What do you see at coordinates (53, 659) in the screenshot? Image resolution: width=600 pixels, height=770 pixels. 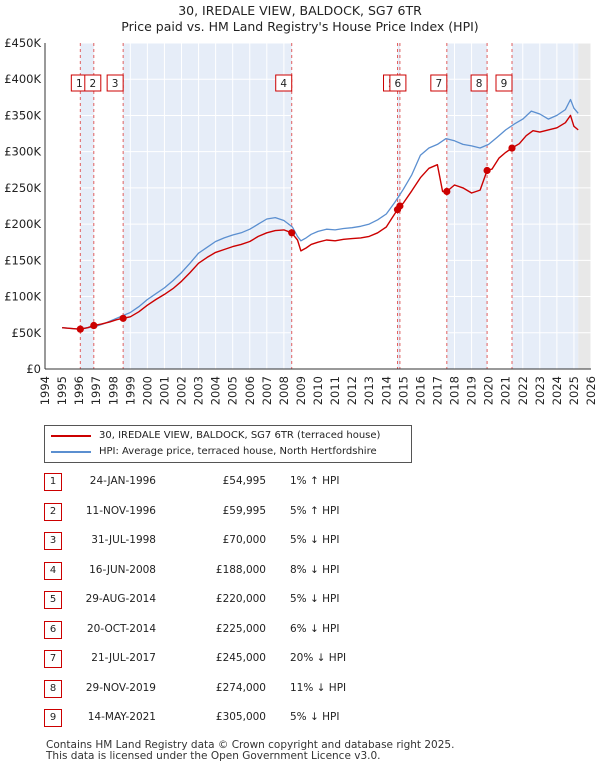 I see `sale-row-number: 7` at bounding box center [53, 659].